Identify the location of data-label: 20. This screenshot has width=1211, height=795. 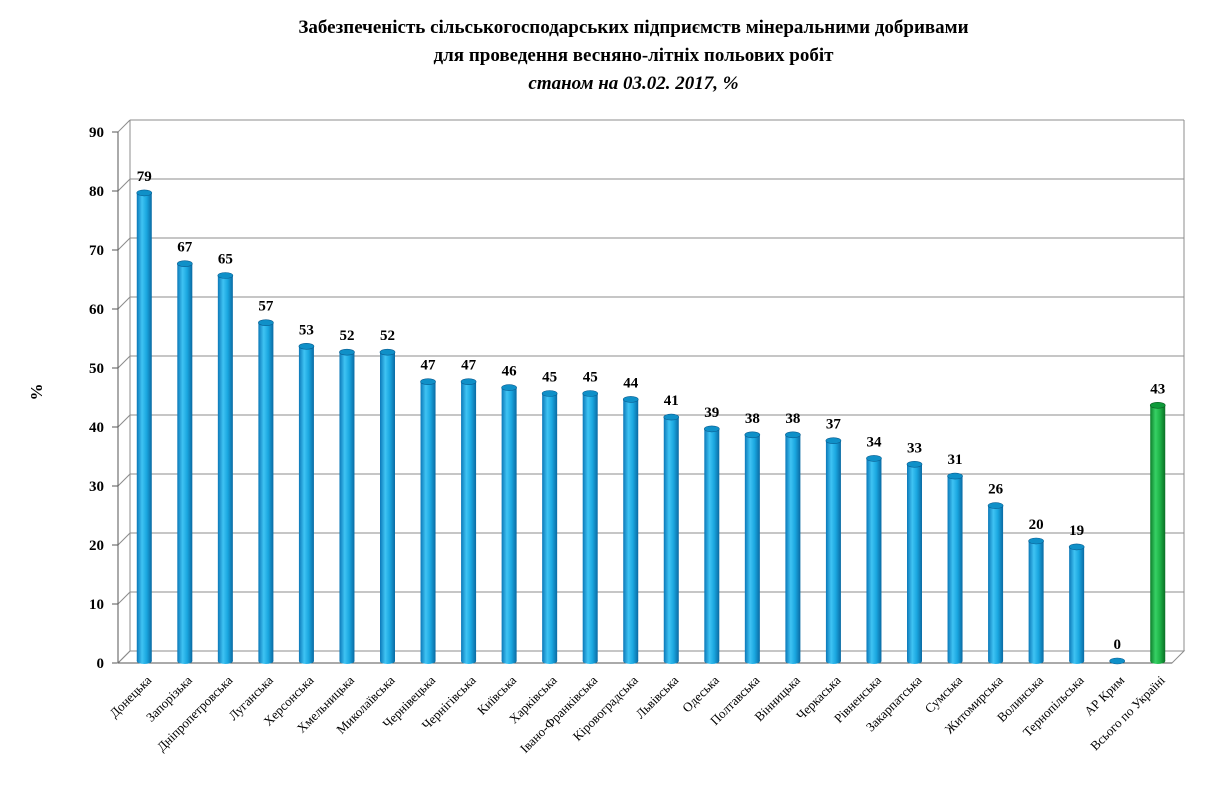
(1036, 525).